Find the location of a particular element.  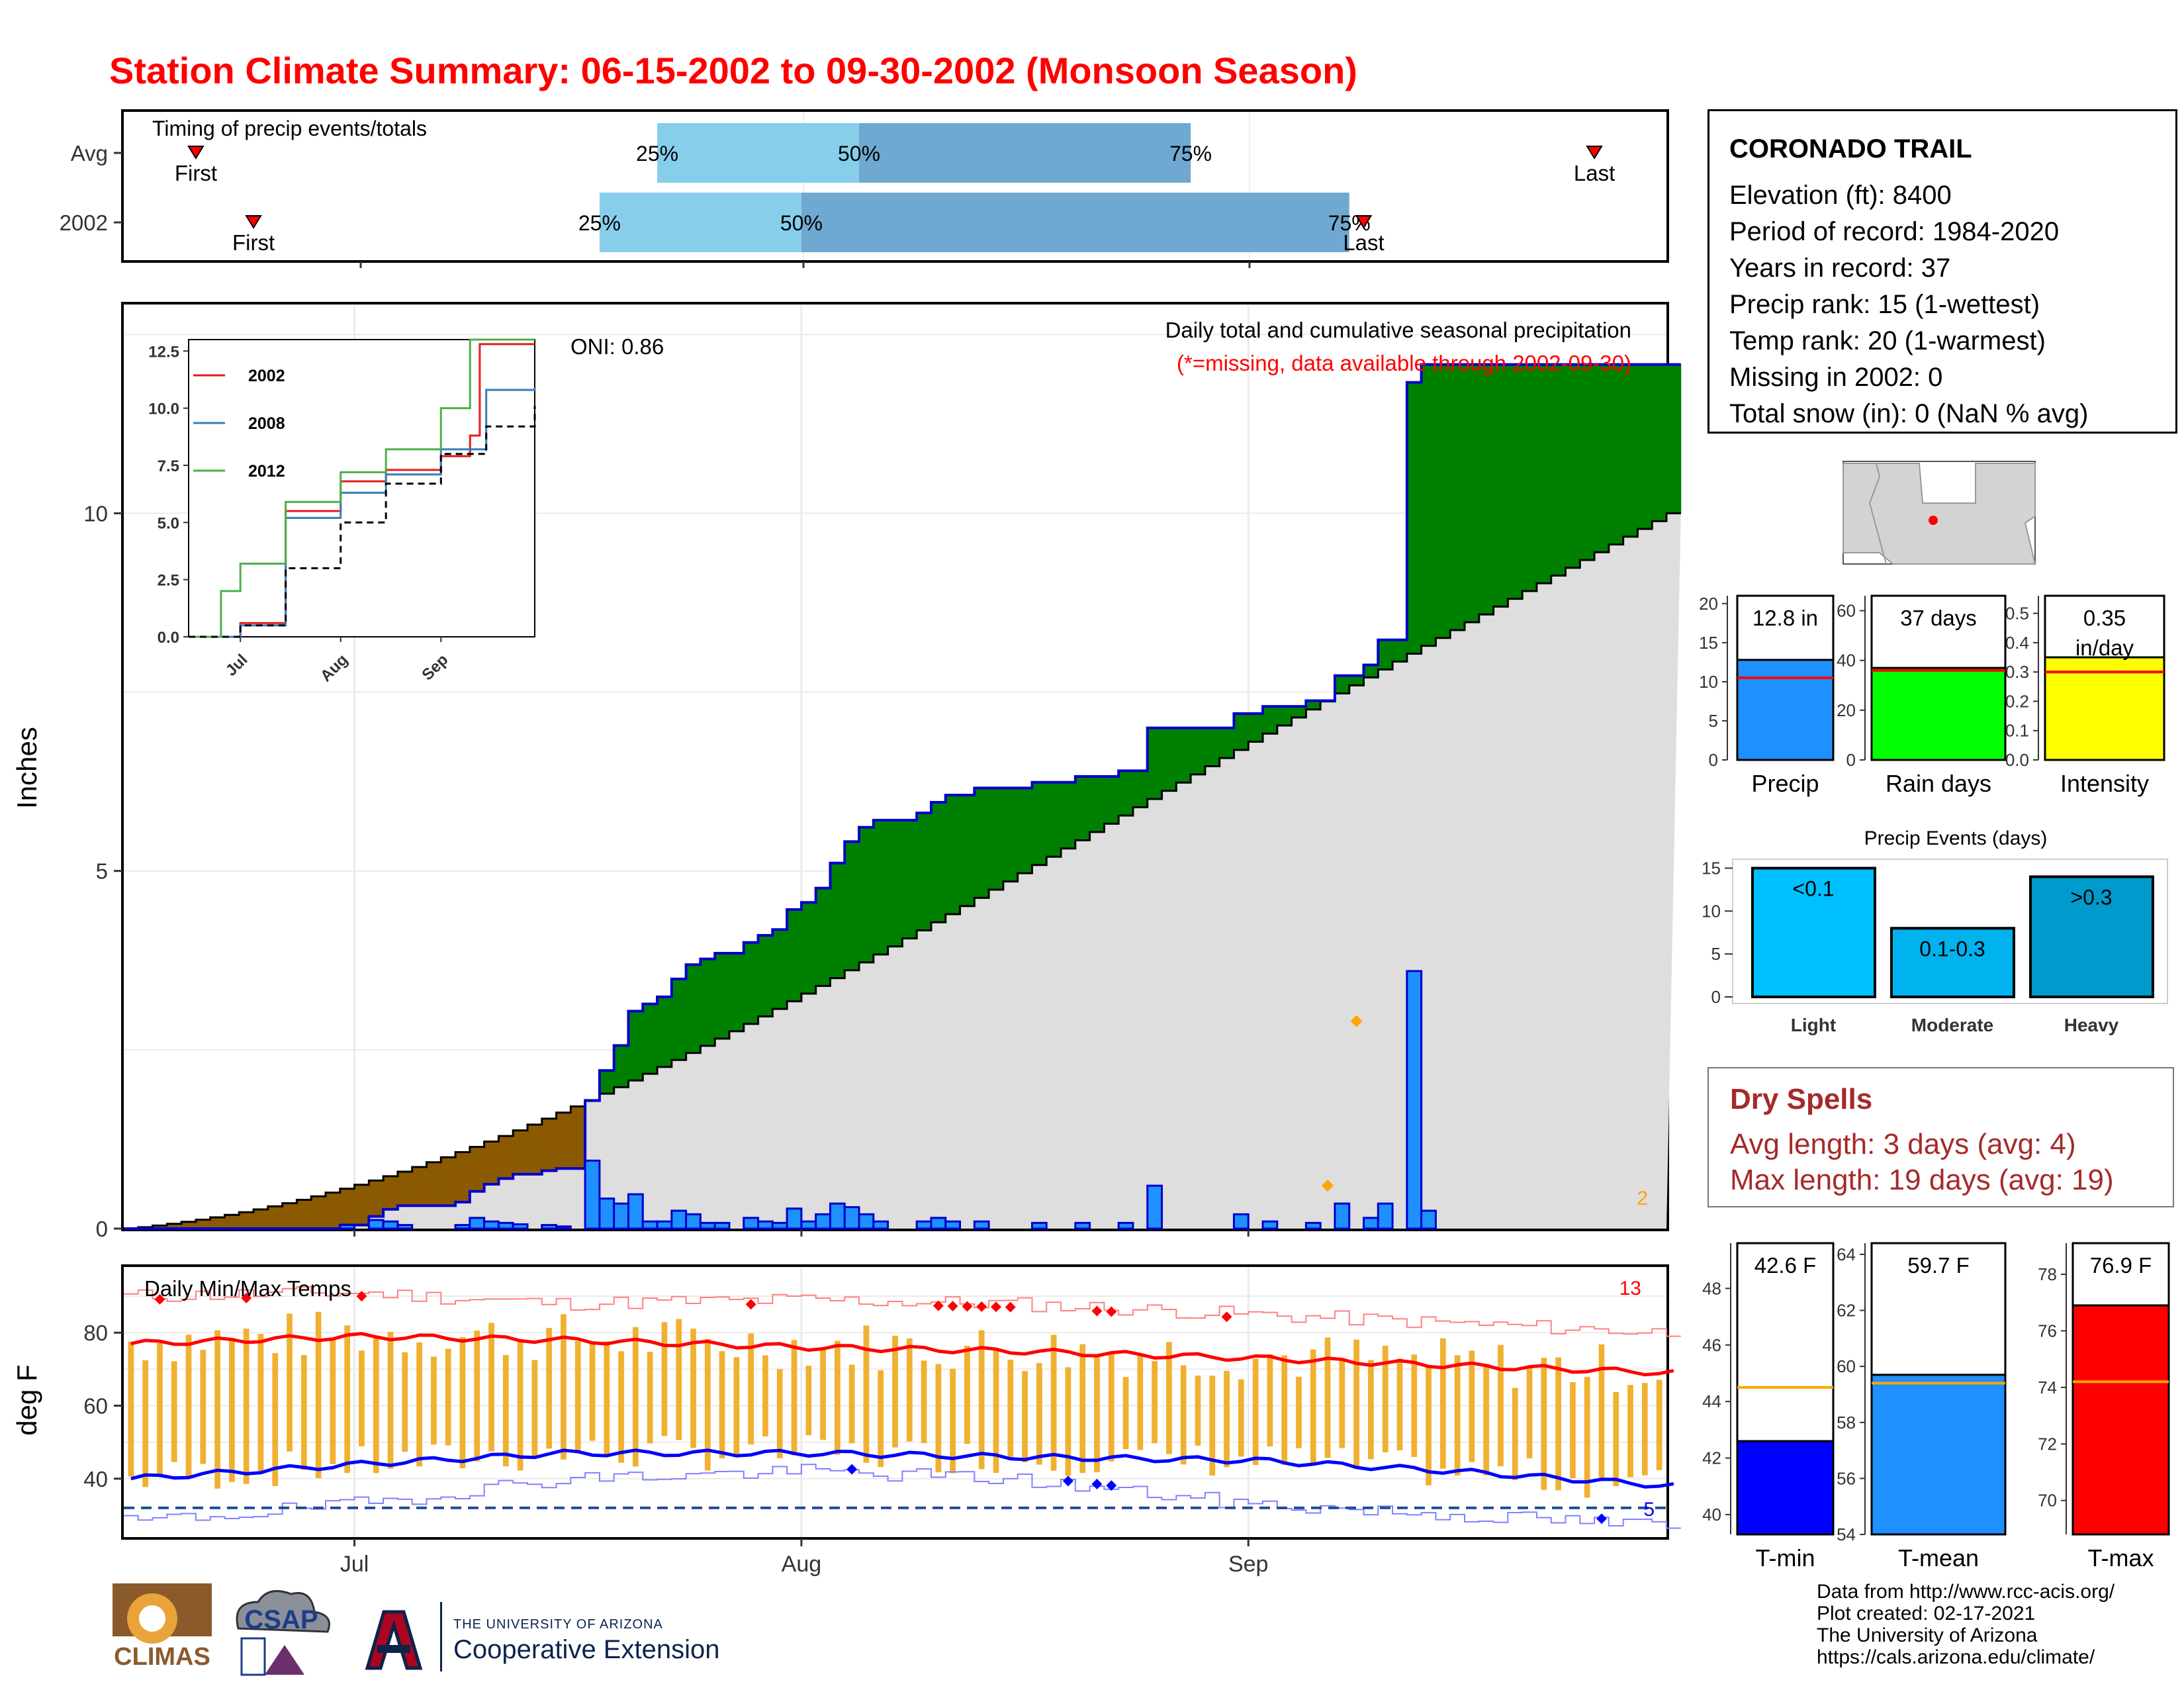

station-missing: Missing in 2002: 0 is located at coordinates (1836, 377).